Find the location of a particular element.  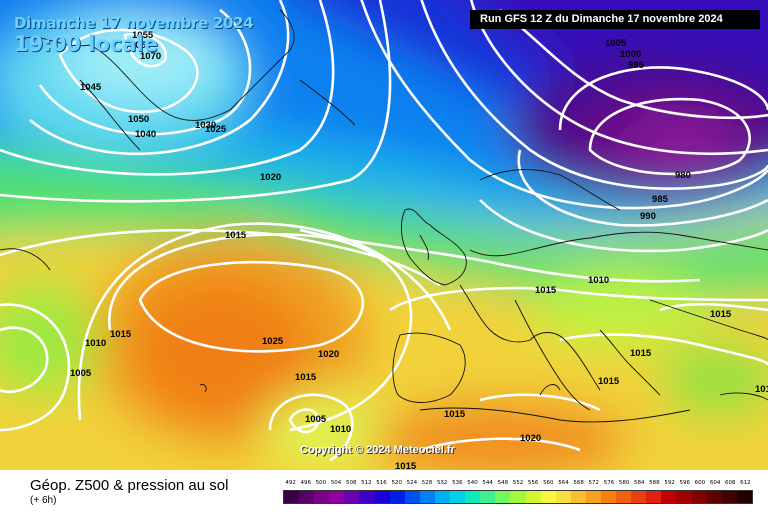

scale-label: 596 is located at coordinates (685, 483).